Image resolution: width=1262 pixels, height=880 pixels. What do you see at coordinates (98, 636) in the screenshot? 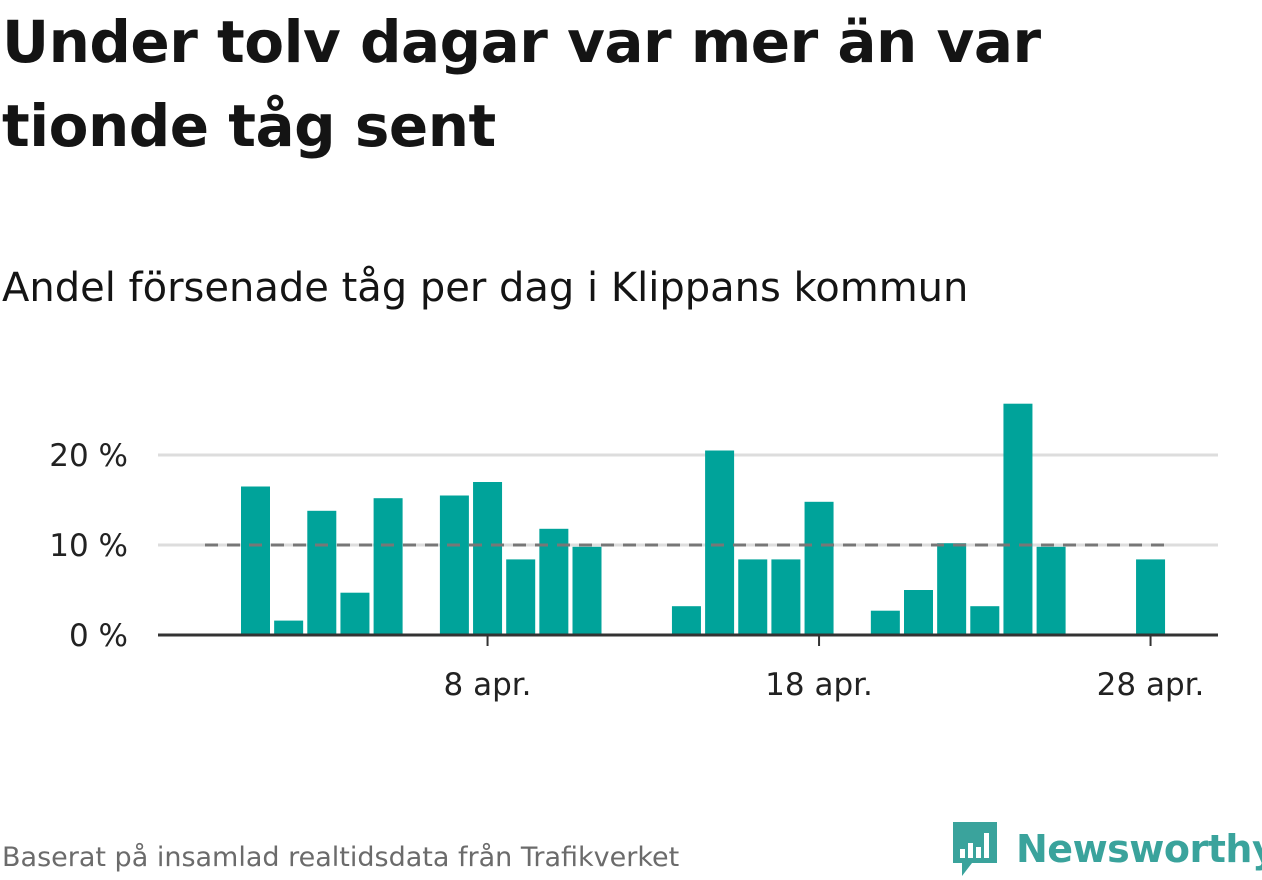
I see `y-tick-label: 0 %` at bounding box center [98, 636].